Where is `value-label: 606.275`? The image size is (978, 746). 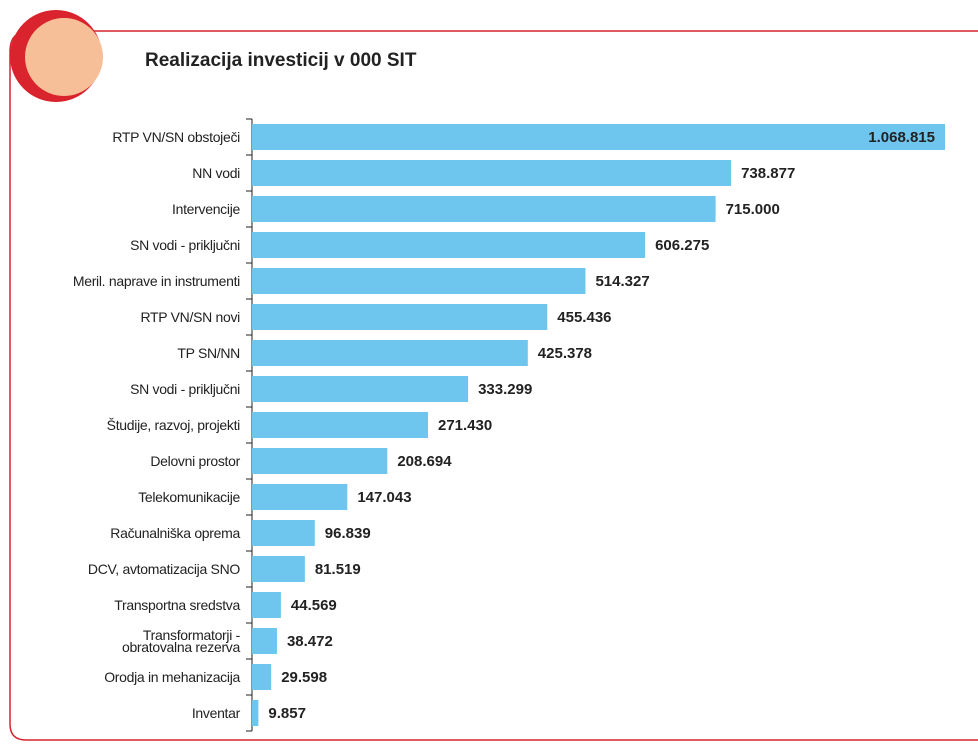 value-label: 606.275 is located at coordinates (682, 245).